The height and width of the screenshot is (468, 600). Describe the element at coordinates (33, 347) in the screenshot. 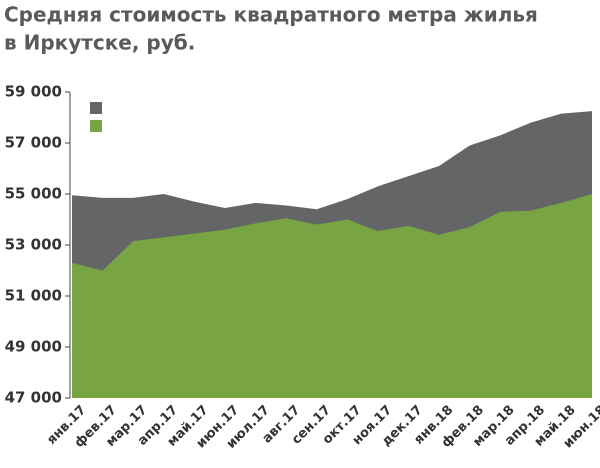

I see `y-tick-label: 49 000` at that location.